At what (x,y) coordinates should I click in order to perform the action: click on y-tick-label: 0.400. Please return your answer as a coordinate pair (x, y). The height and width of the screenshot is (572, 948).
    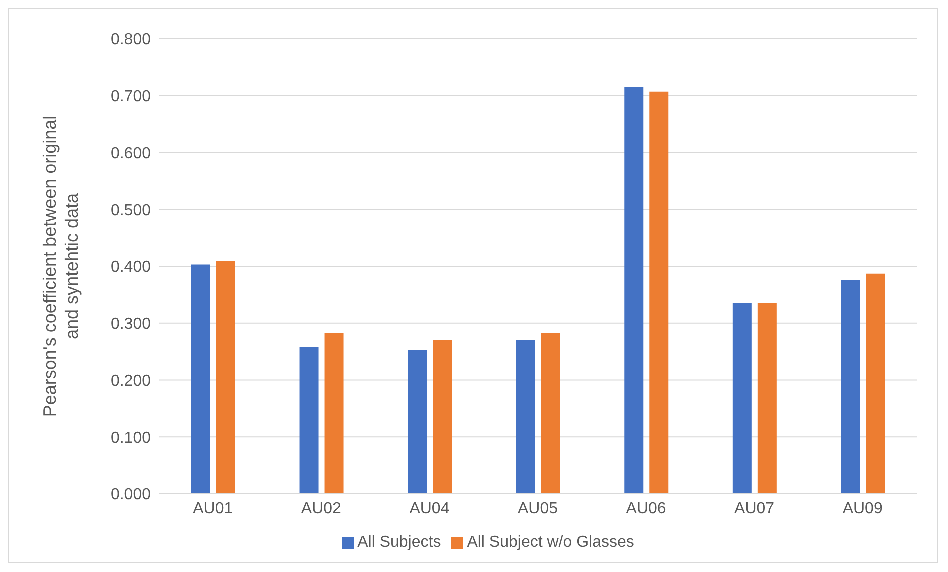
    Looking at the image, I should click on (131, 267).